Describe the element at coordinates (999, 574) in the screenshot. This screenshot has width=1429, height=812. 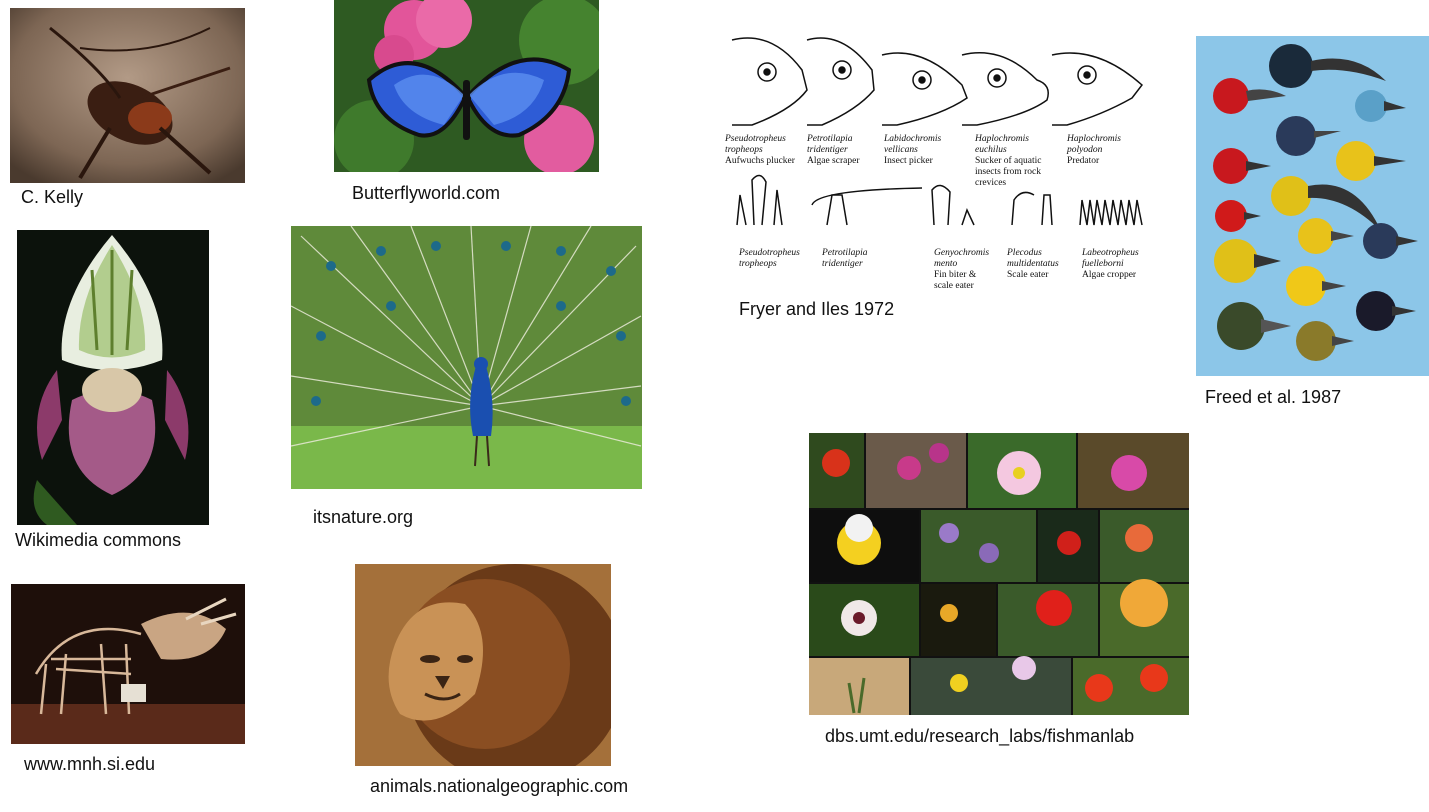
I see `flowers-collage` at that location.